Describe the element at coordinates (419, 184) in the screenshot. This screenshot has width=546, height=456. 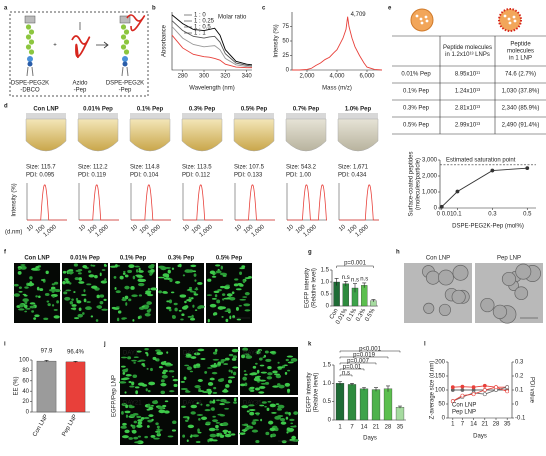
I see `y-axis-label: (molecules/particle)` at that location.